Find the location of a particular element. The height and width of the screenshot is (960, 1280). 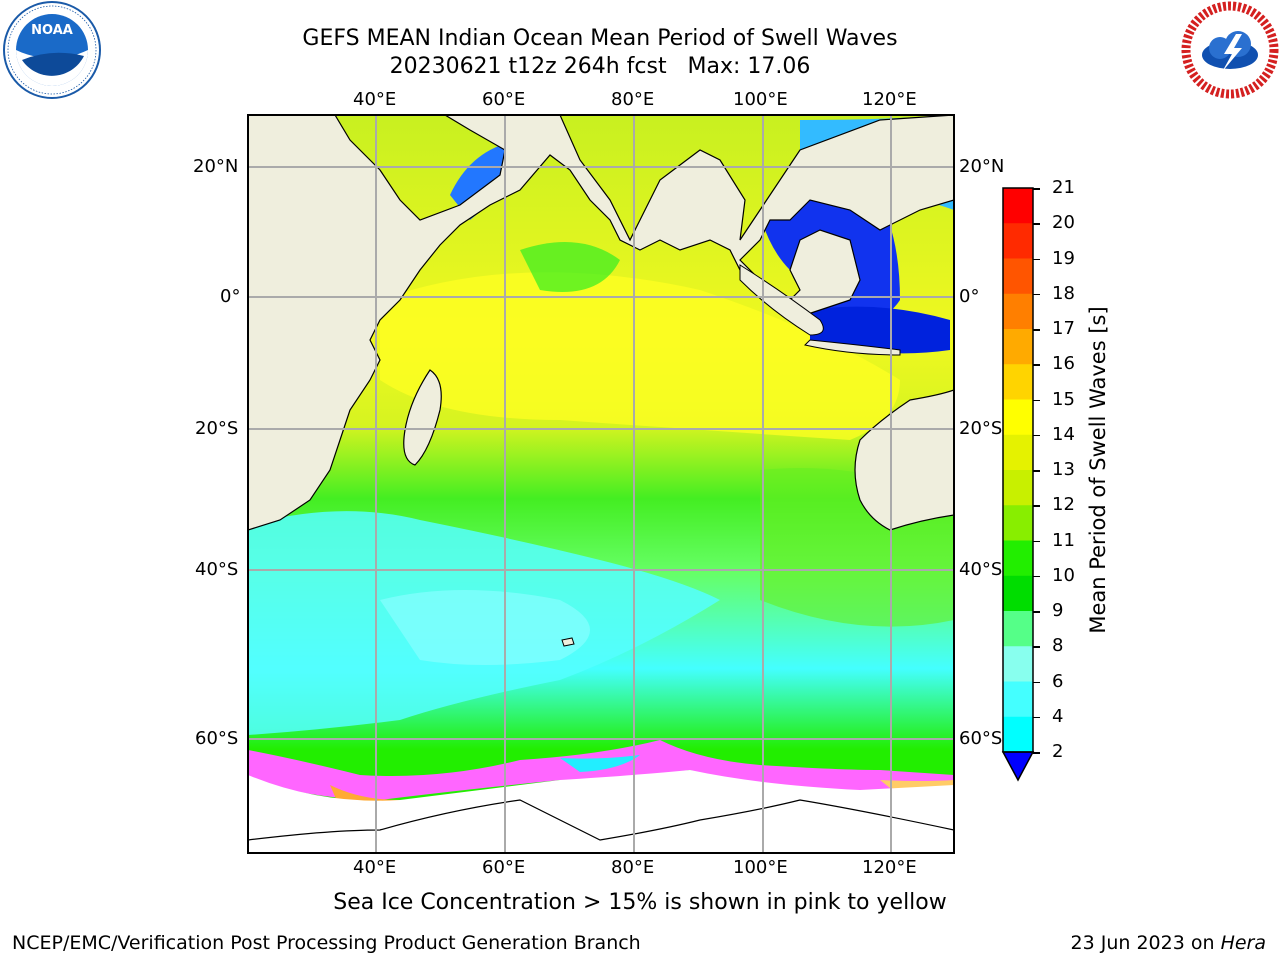

colorbar-tick-label: 8 is located at coordinates (1058, 646).